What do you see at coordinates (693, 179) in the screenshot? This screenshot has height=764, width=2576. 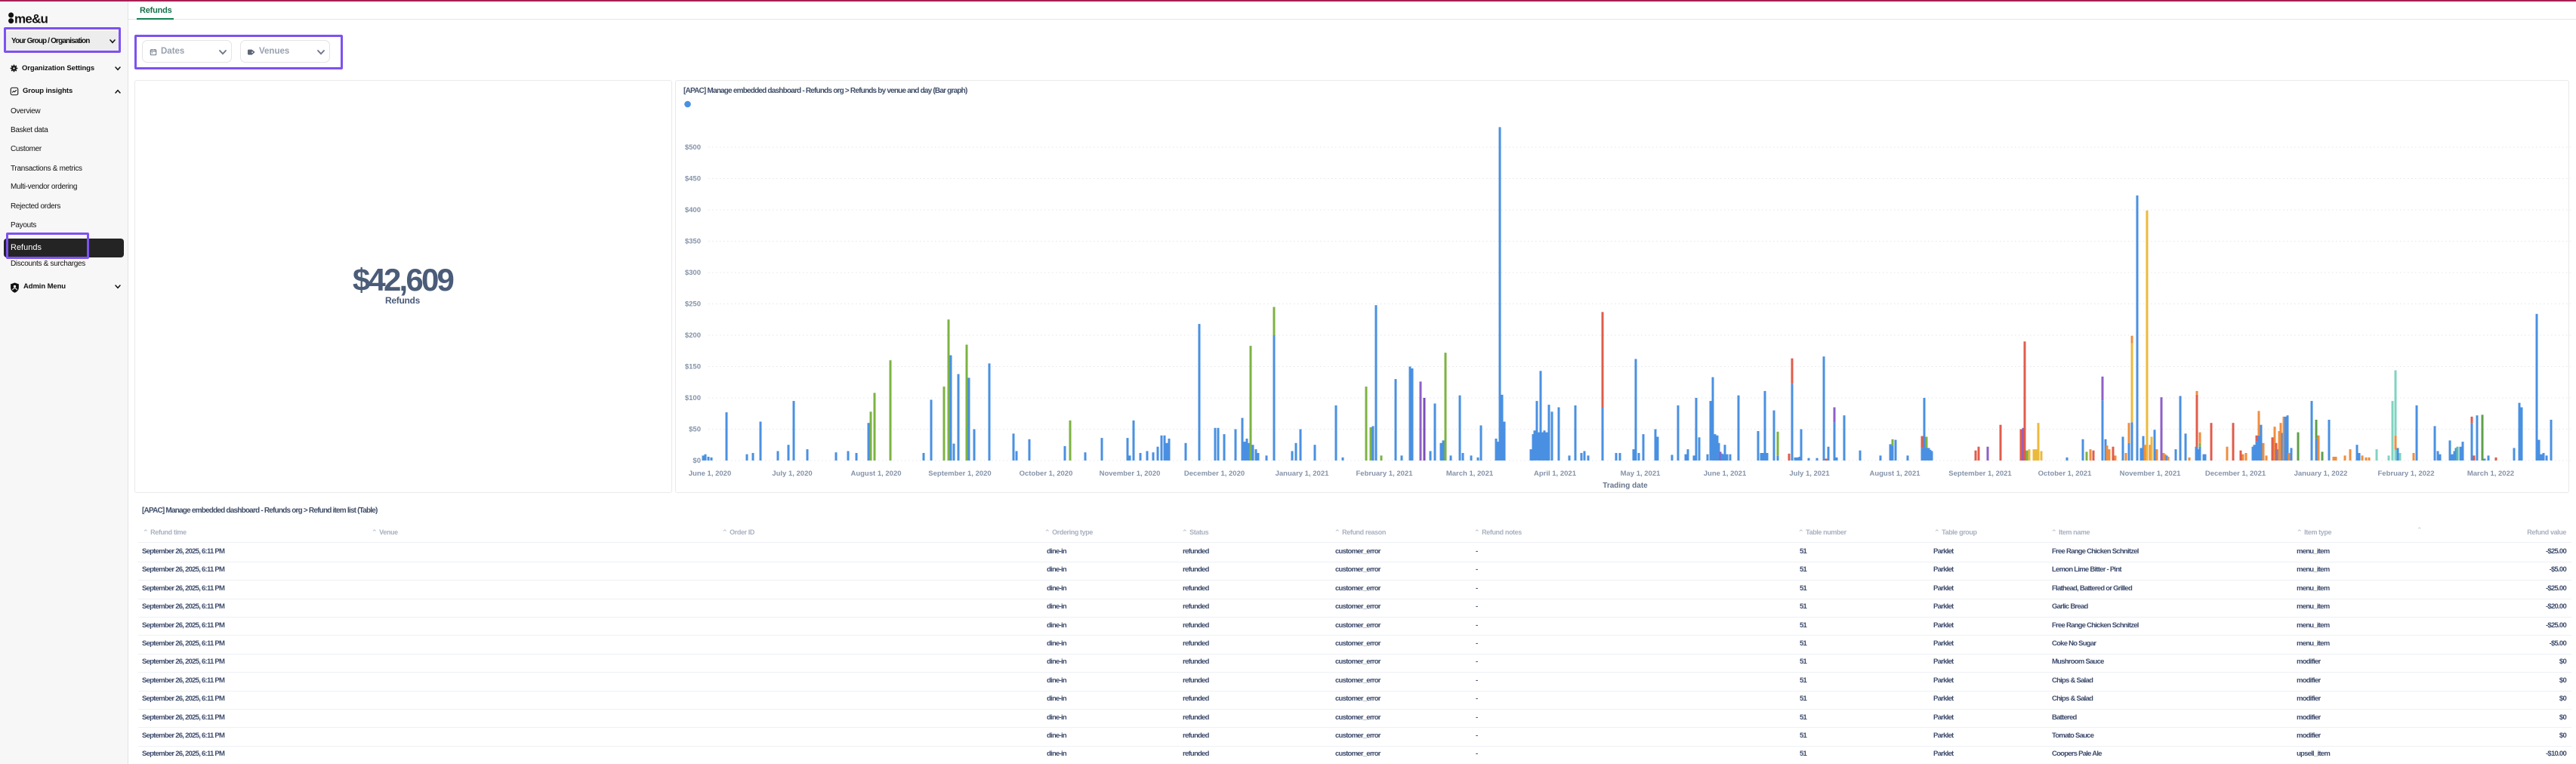 I see `svg-text: $450` at bounding box center [693, 179].